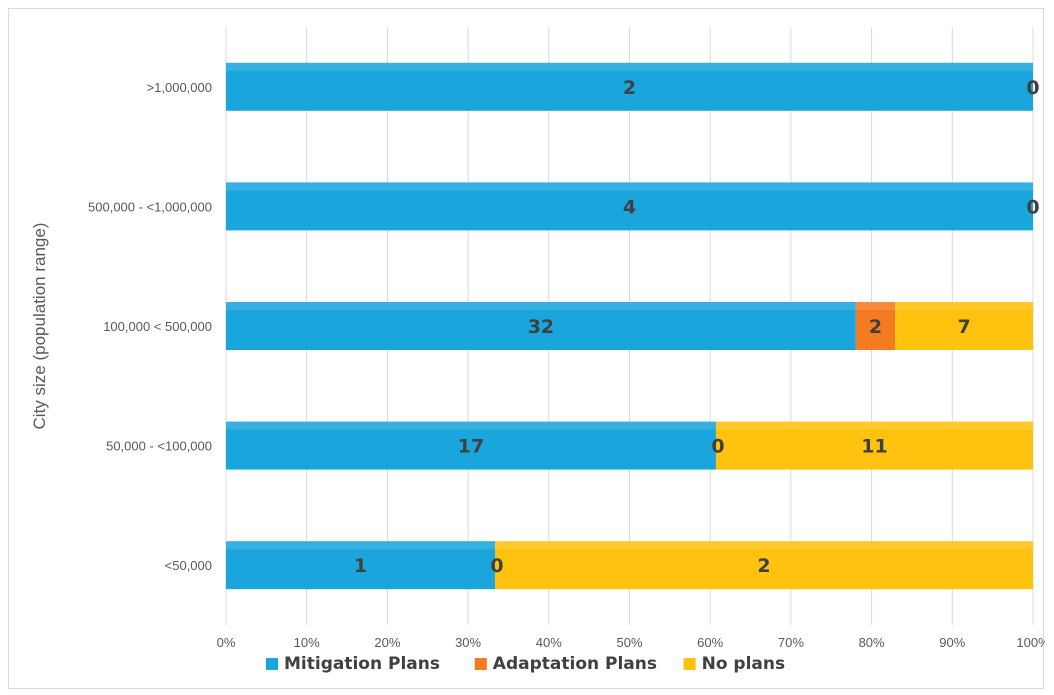 The image size is (1054, 695). I want to click on x-tick-label: 0%, so click(226, 642).